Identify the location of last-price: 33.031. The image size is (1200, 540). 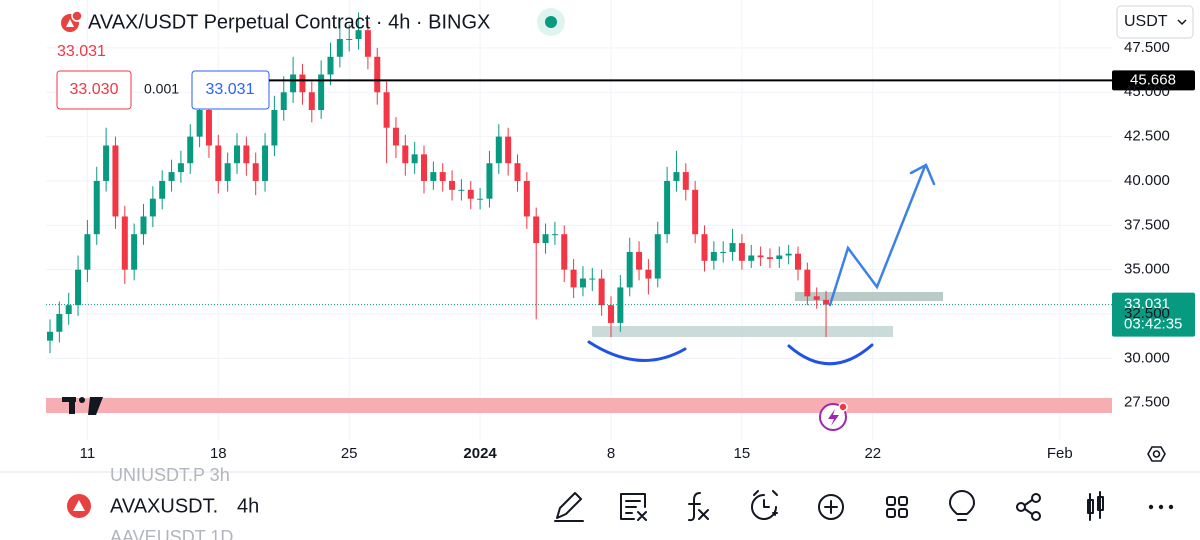
(81, 51).